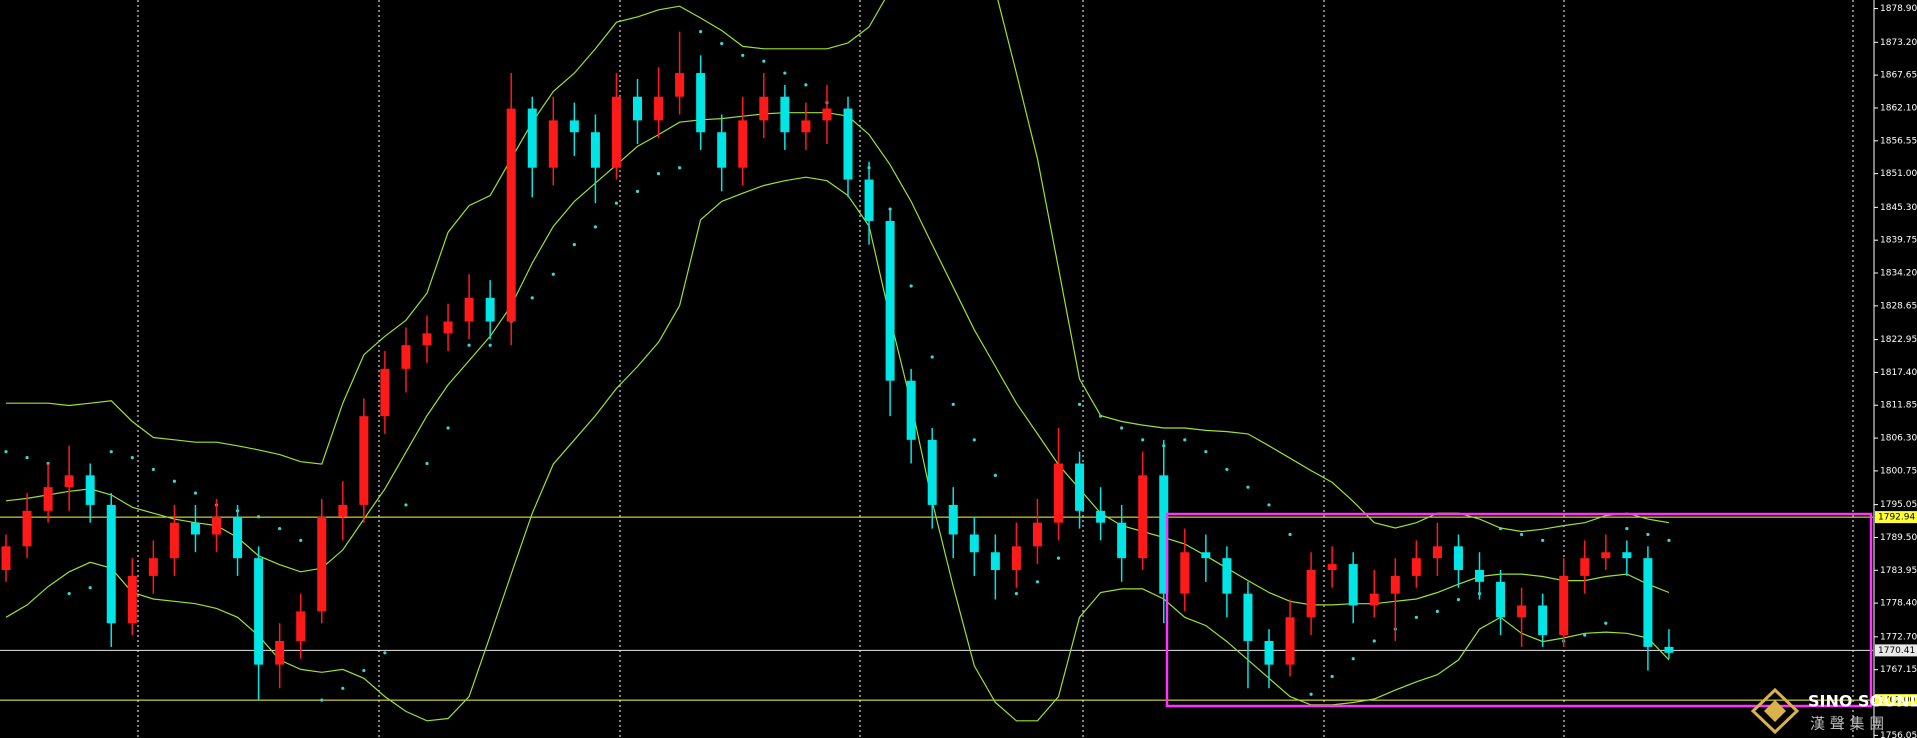 The width and height of the screenshot is (1917, 738). Describe the element at coordinates (1898, 174) in the screenshot. I see `y-tick-label: 1851.00` at that location.